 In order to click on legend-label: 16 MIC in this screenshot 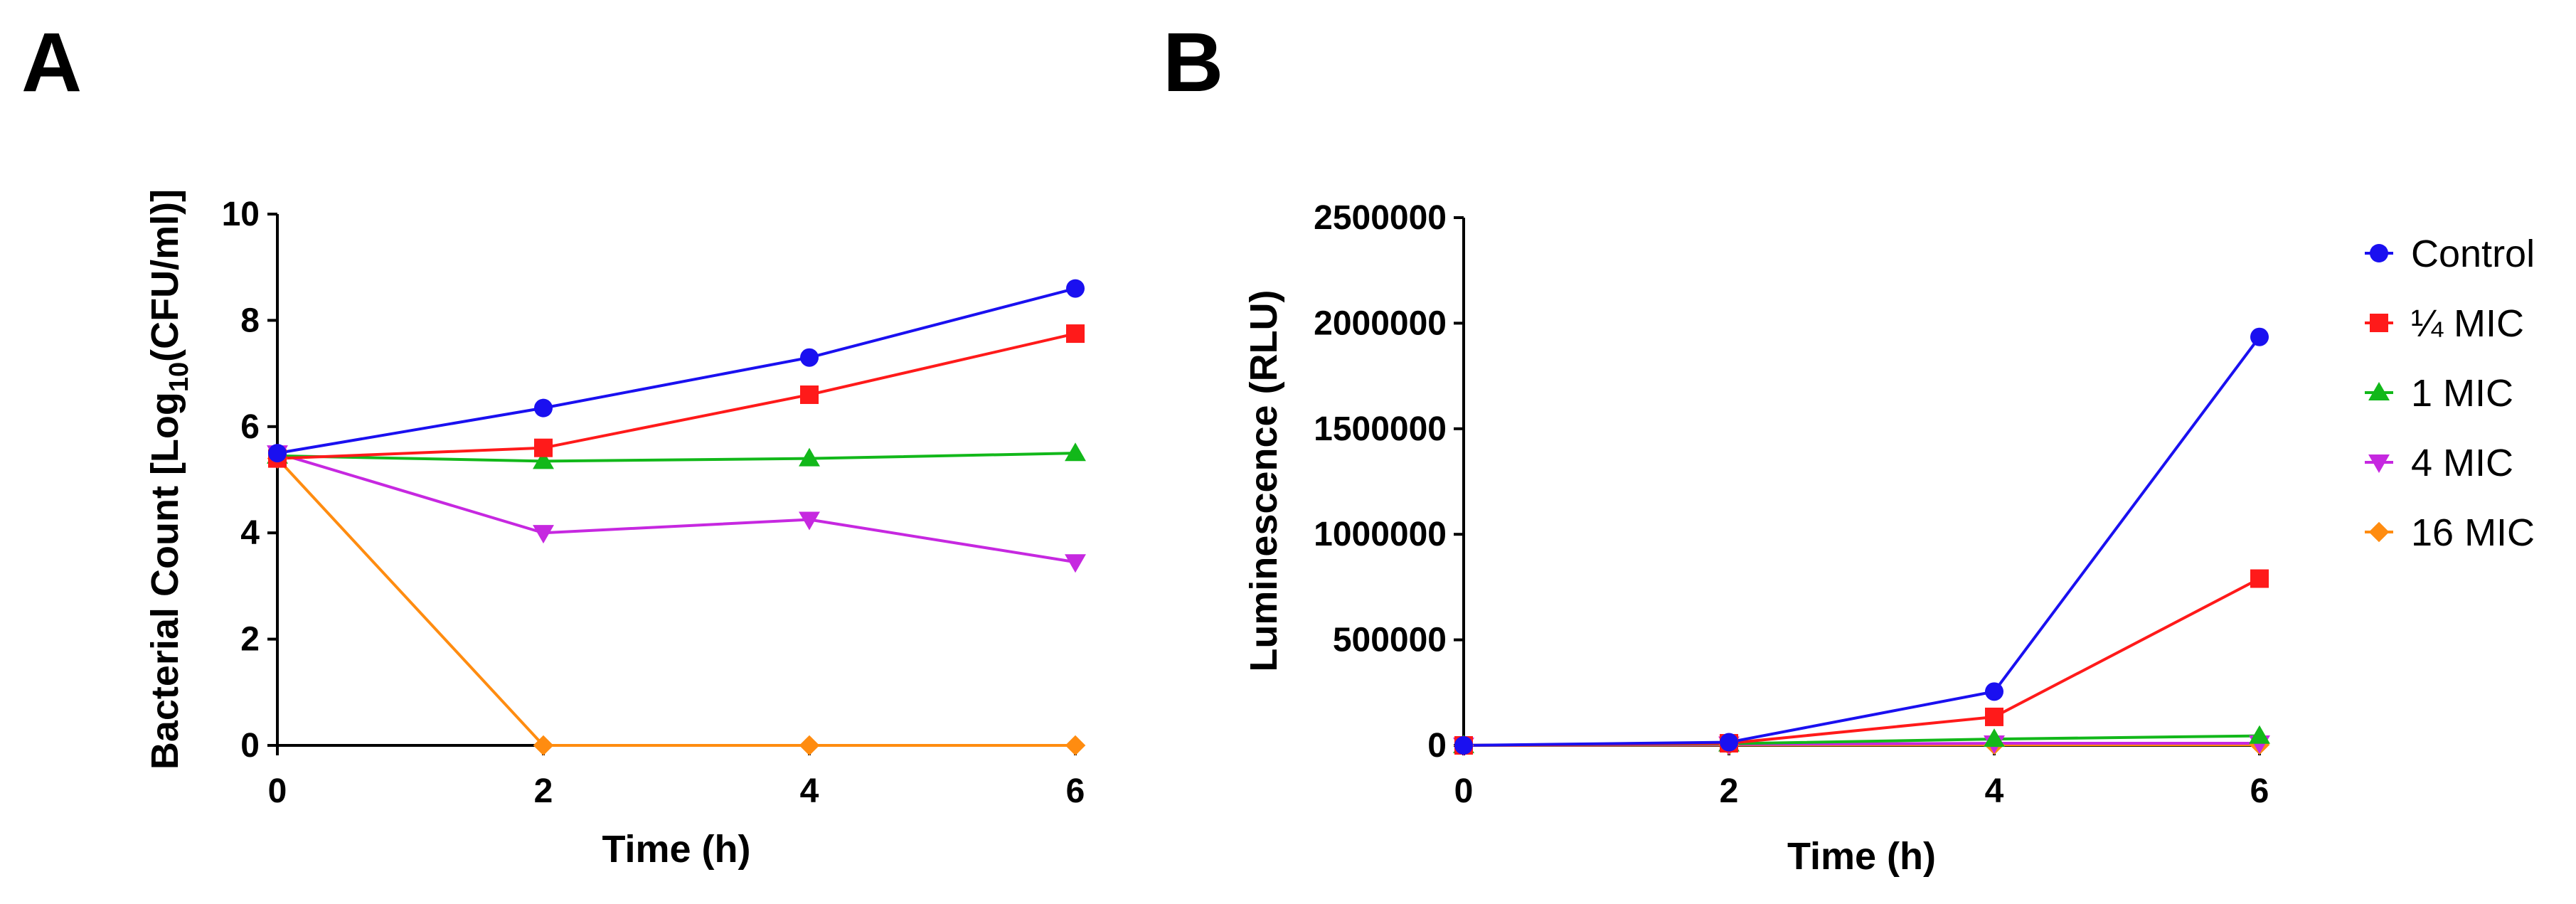, I will do `click(2473, 532)`.